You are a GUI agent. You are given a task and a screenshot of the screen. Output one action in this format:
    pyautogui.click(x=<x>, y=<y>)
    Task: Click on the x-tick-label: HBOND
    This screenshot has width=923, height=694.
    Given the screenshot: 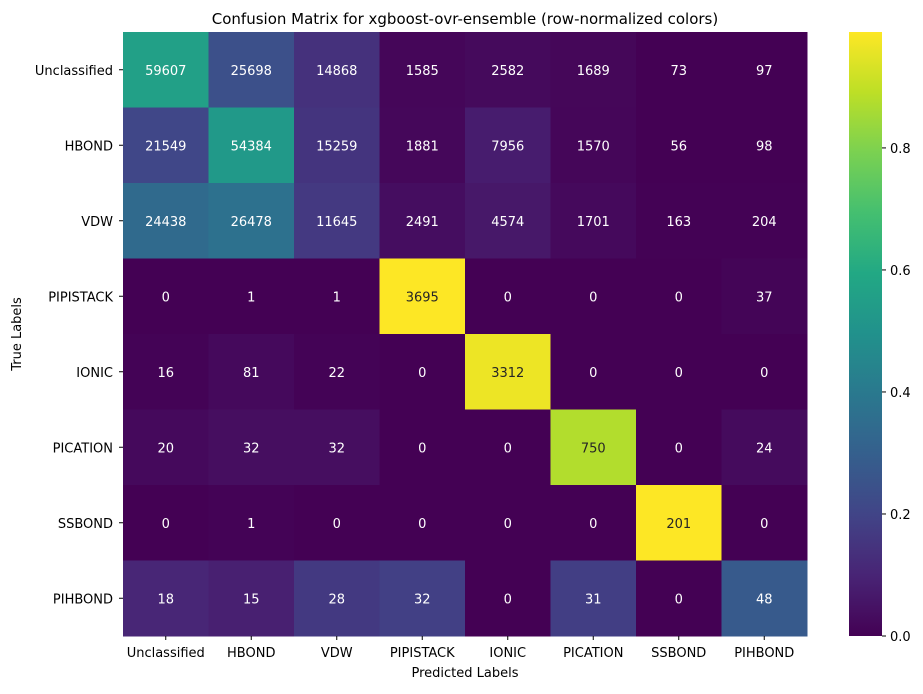 What is the action you would take?
    pyautogui.click(x=251, y=653)
    